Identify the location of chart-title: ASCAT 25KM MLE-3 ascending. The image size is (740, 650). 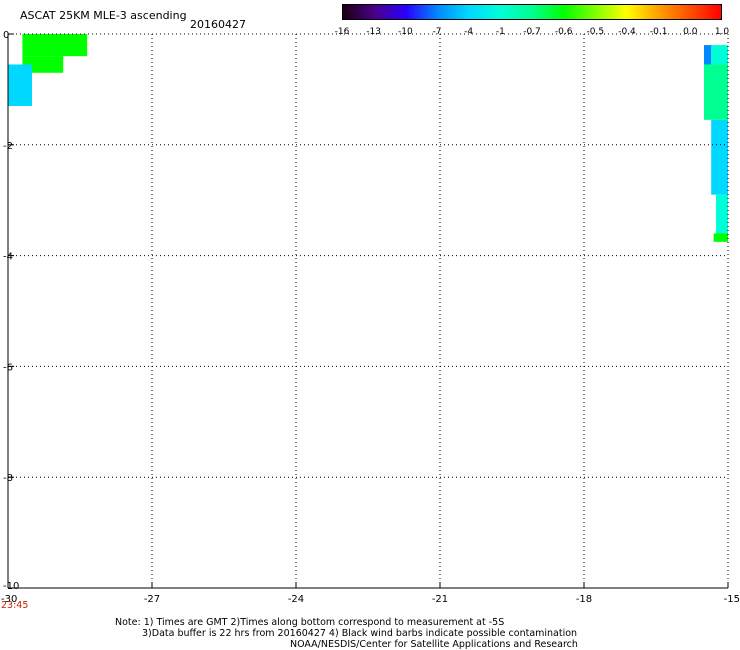
(103, 15).